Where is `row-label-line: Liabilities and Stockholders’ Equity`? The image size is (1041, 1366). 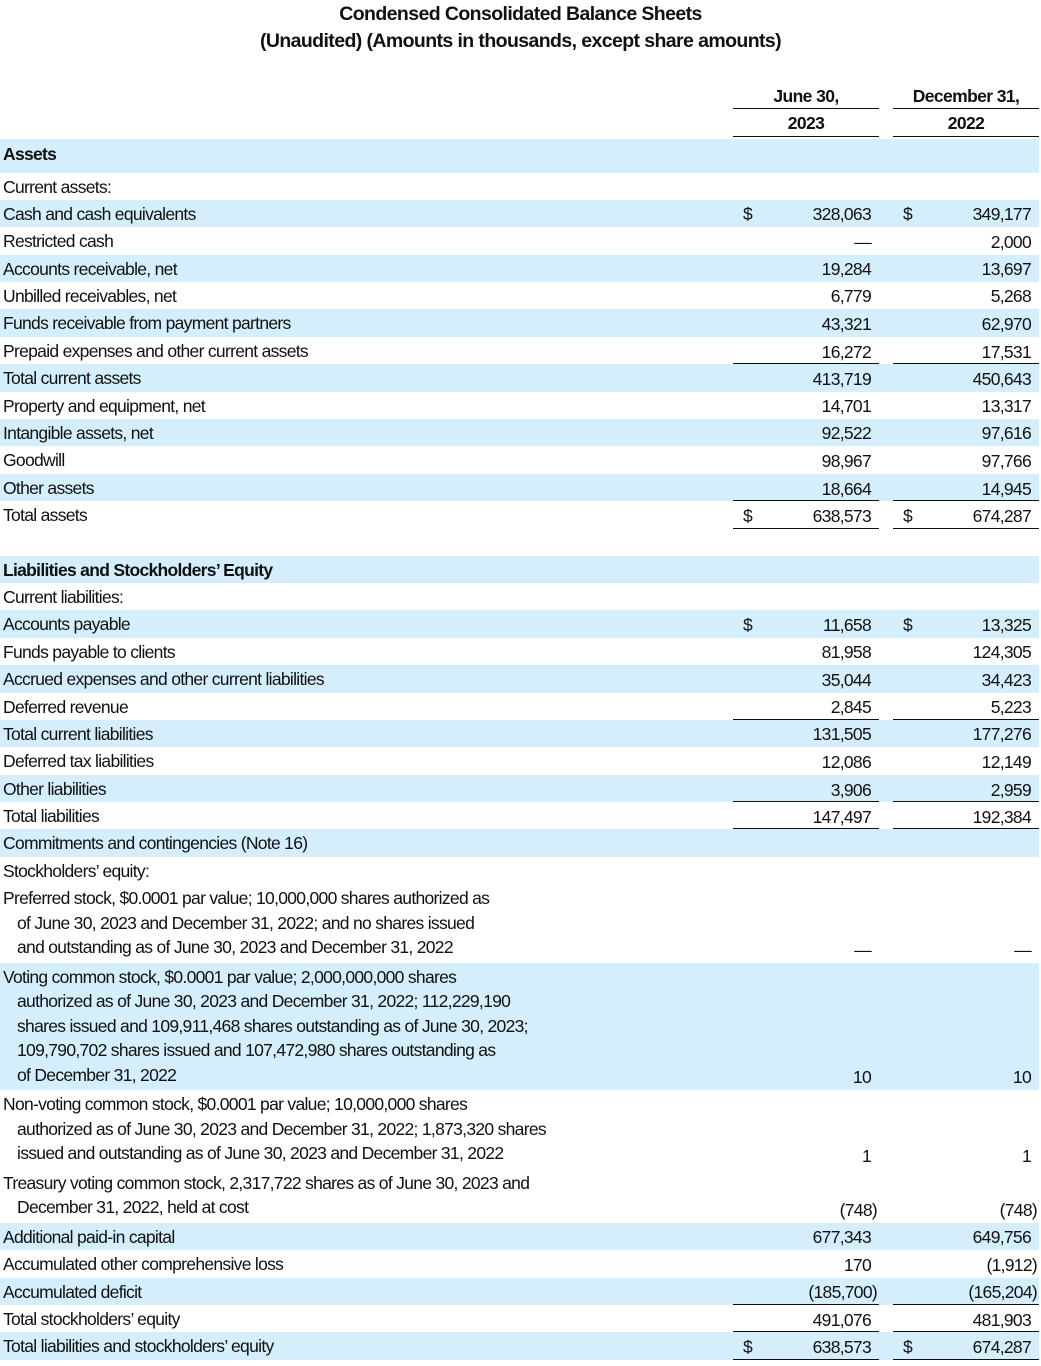 row-label-line: Liabilities and Stockholders’ Equity is located at coordinates (138, 569).